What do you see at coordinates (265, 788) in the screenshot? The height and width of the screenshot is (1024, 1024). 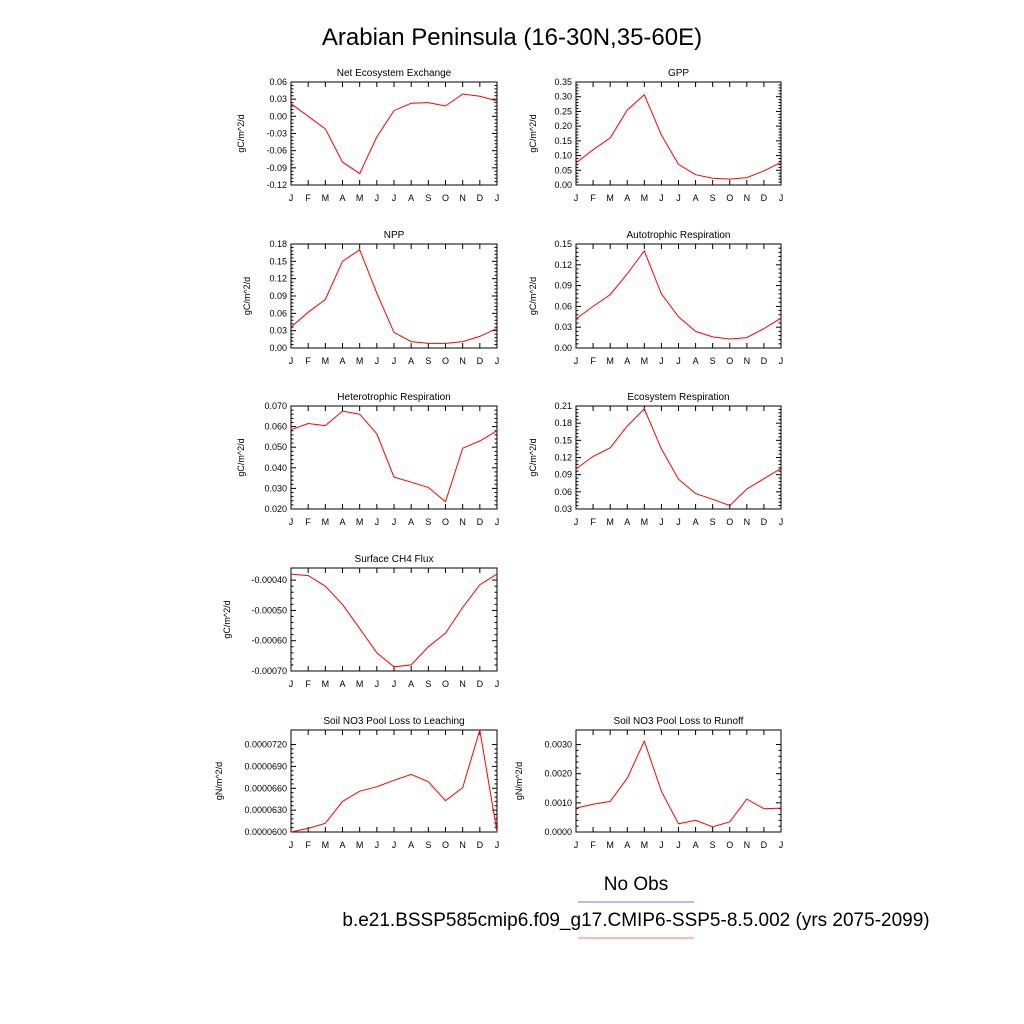 I see `y-tick-label: 0.0000660` at bounding box center [265, 788].